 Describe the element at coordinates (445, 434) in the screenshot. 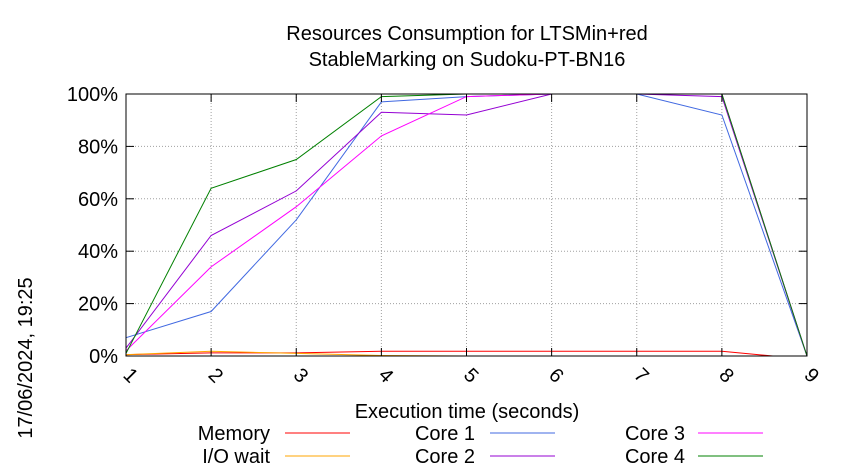

I see `legend-label: Core 1` at that location.